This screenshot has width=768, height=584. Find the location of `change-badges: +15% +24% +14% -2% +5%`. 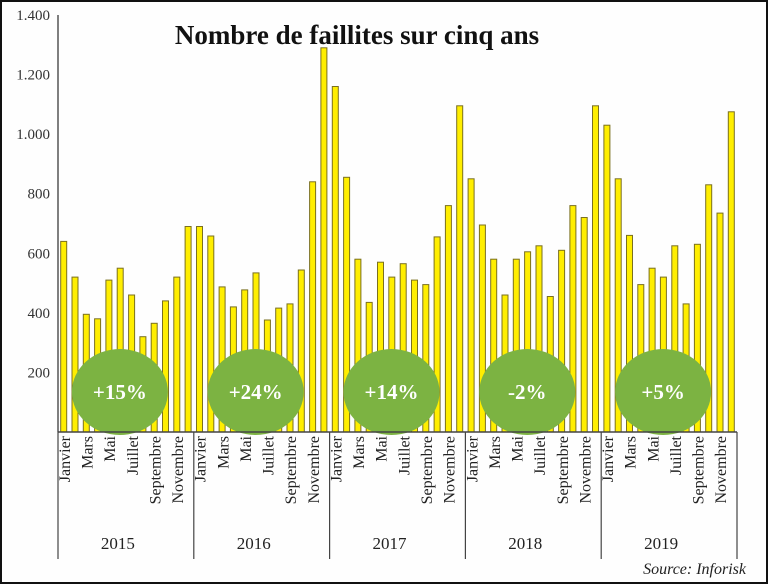

change-badges: +15% +24% +14% -2% +5% is located at coordinates (391, 392).